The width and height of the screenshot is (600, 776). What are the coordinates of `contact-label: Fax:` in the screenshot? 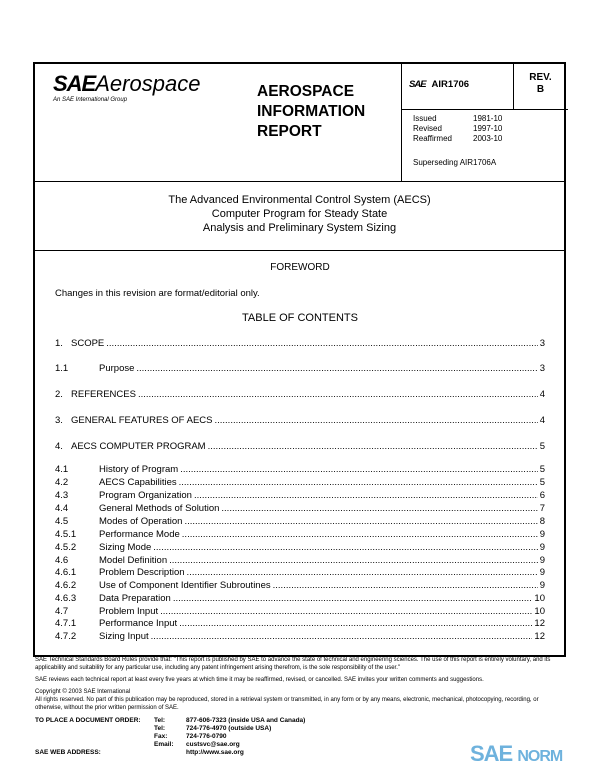 It's located at (161, 736).